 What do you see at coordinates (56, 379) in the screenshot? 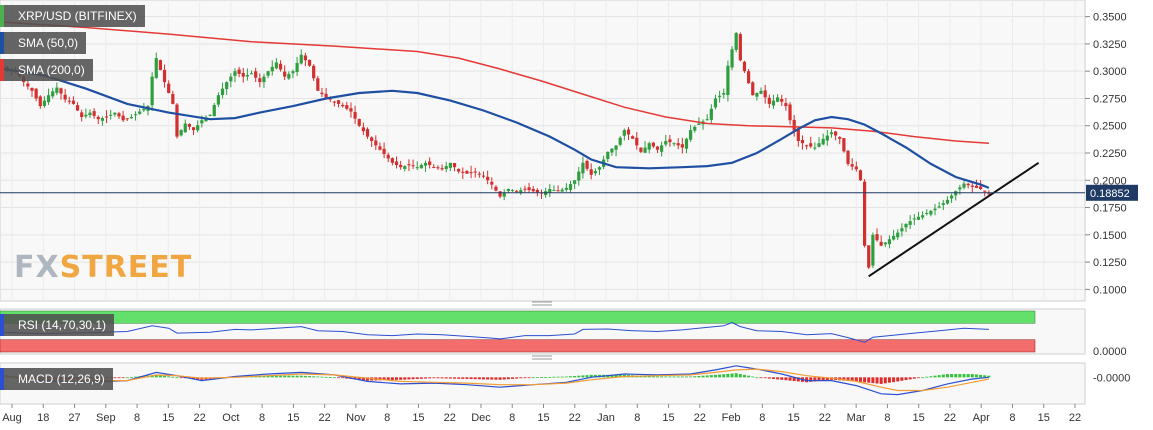
I see `macd-label: MACD (12,26,9)` at bounding box center [56, 379].